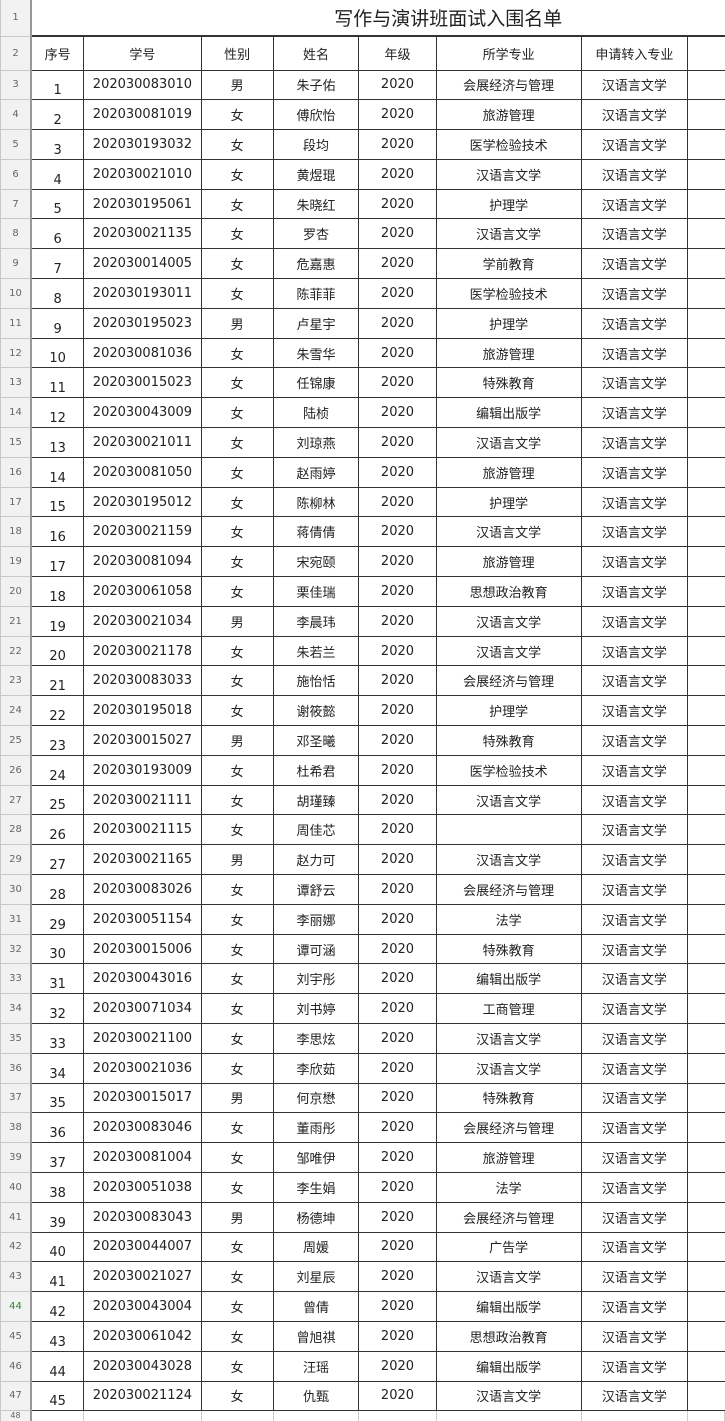  Describe the element at coordinates (16, 1038) in the screenshot. I see `row-header: 35` at that location.